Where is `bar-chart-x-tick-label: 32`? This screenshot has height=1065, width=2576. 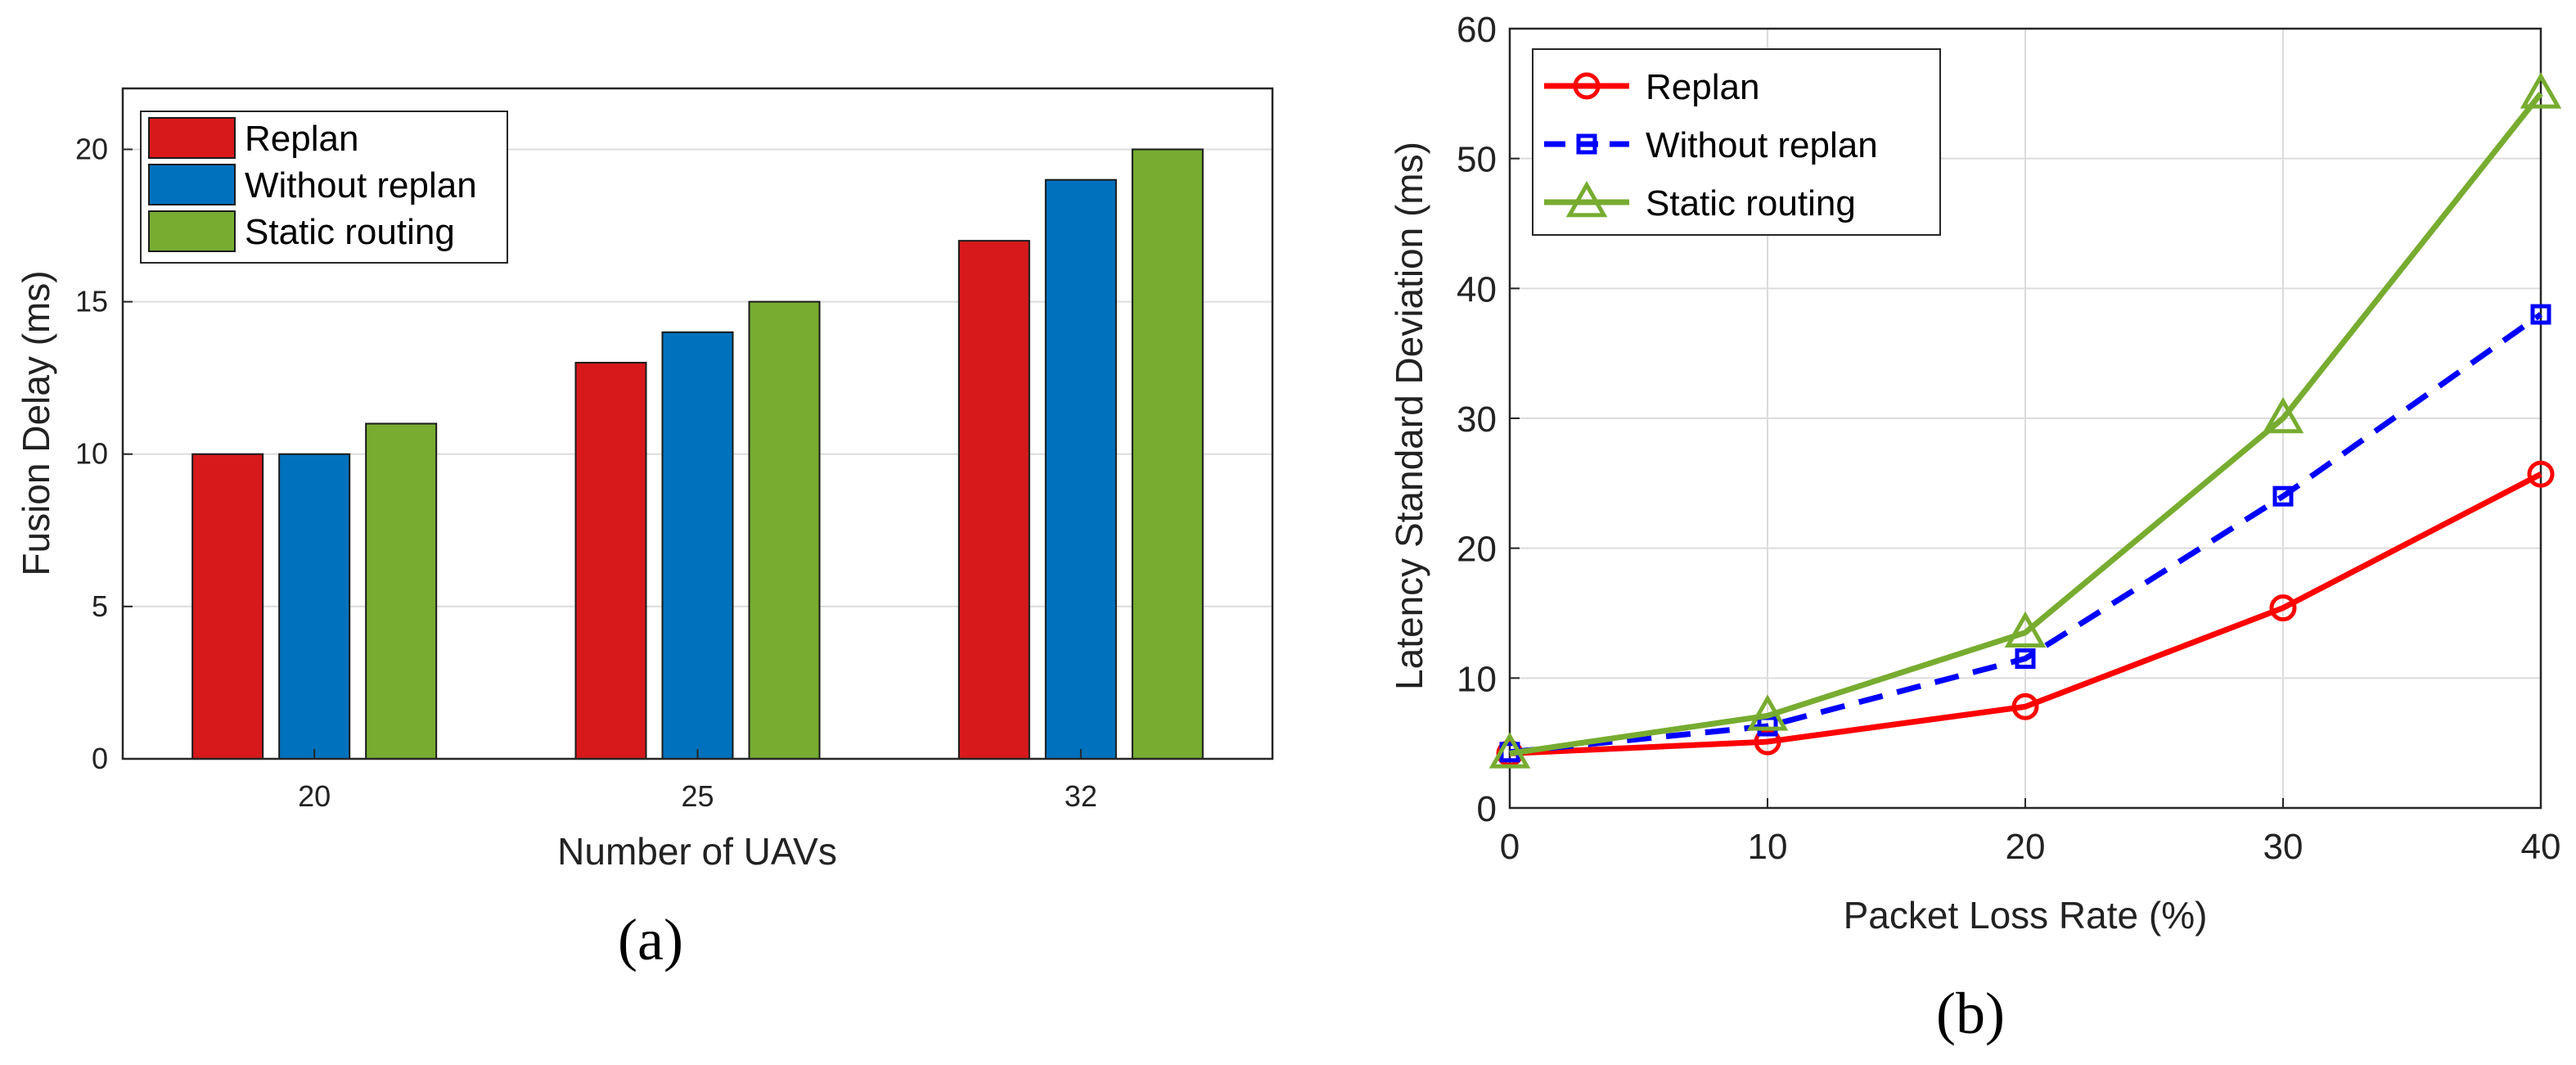 bar-chart-x-tick-label: 32 is located at coordinates (1081, 796).